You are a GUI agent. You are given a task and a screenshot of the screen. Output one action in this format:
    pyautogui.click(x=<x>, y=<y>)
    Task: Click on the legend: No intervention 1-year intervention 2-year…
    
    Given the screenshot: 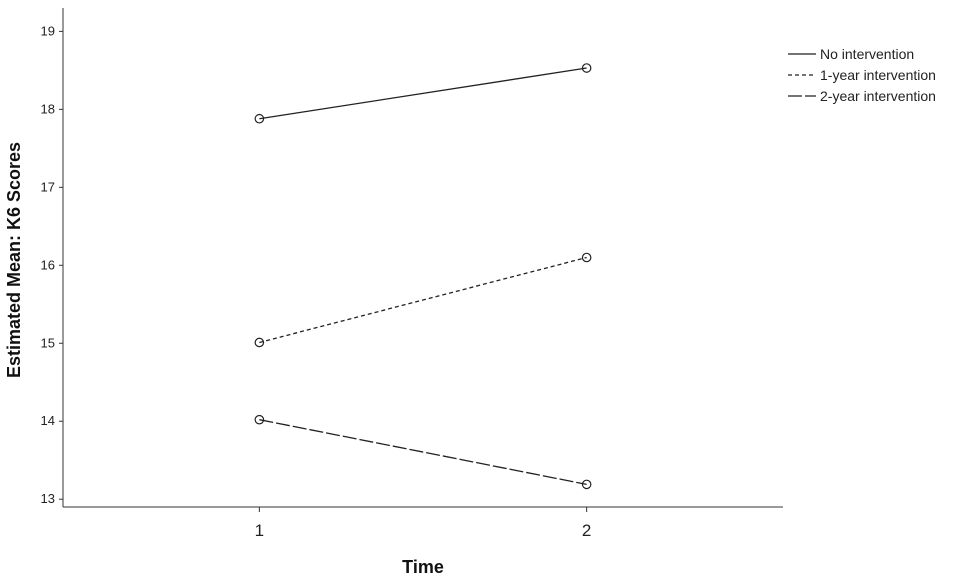 What is the action you would take?
    pyautogui.click(x=862, y=75)
    